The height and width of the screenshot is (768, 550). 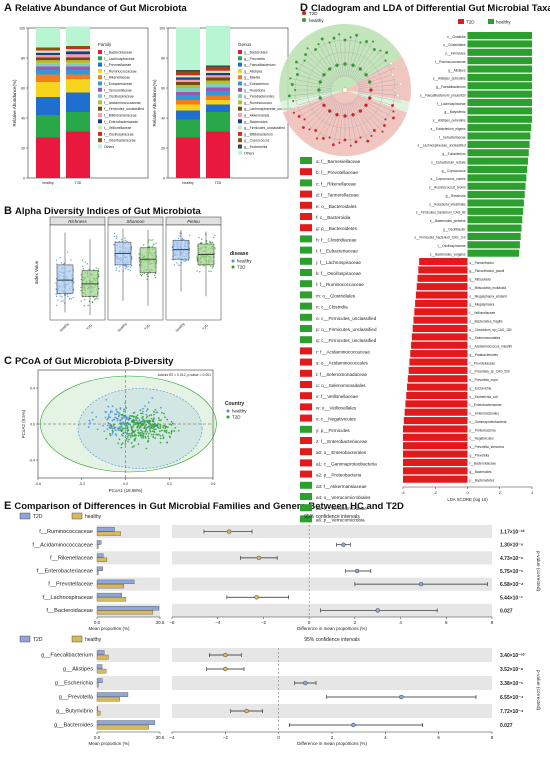 I want to click on lda-label: s__Flavonifractor, so click(x=482, y=263).